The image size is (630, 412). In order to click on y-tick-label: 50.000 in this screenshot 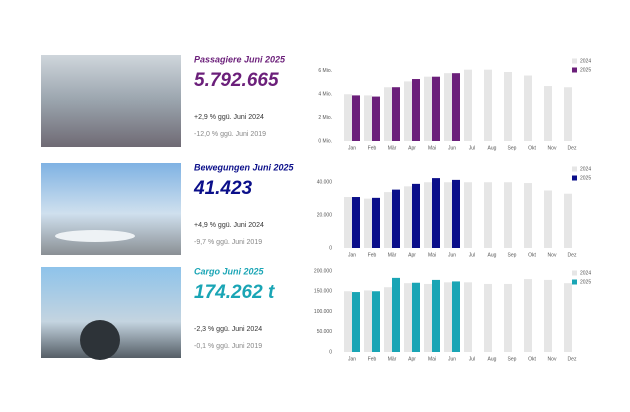, I will do `click(325, 332)`.